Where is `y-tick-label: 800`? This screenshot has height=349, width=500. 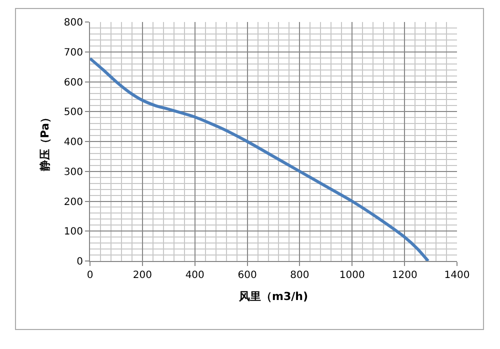
y-tick-label: 800 is located at coordinates (73, 23).